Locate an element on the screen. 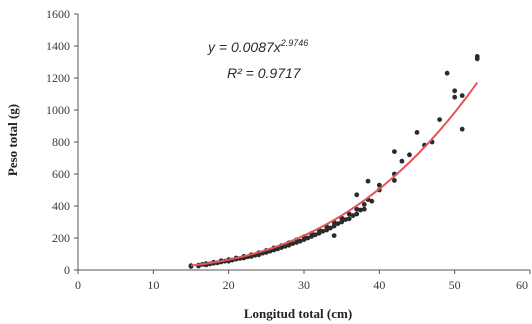  y-tick-label: 0 is located at coordinates (67, 270).